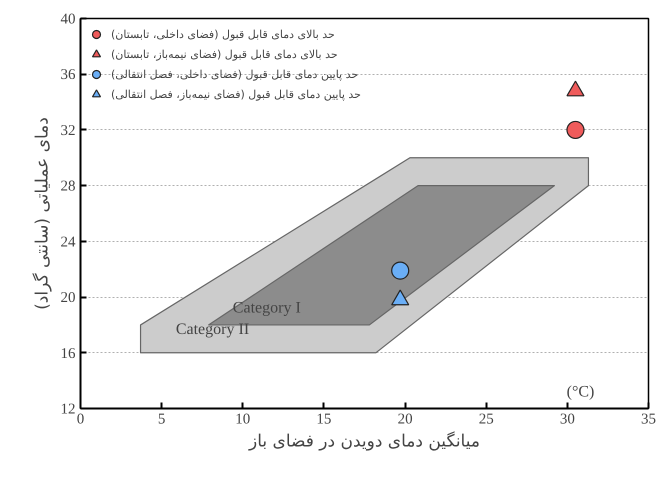 This screenshot has width=662, height=478. Describe the element at coordinates (68, 298) in the screenshot. I see `y-tick-label: 20` at that location.